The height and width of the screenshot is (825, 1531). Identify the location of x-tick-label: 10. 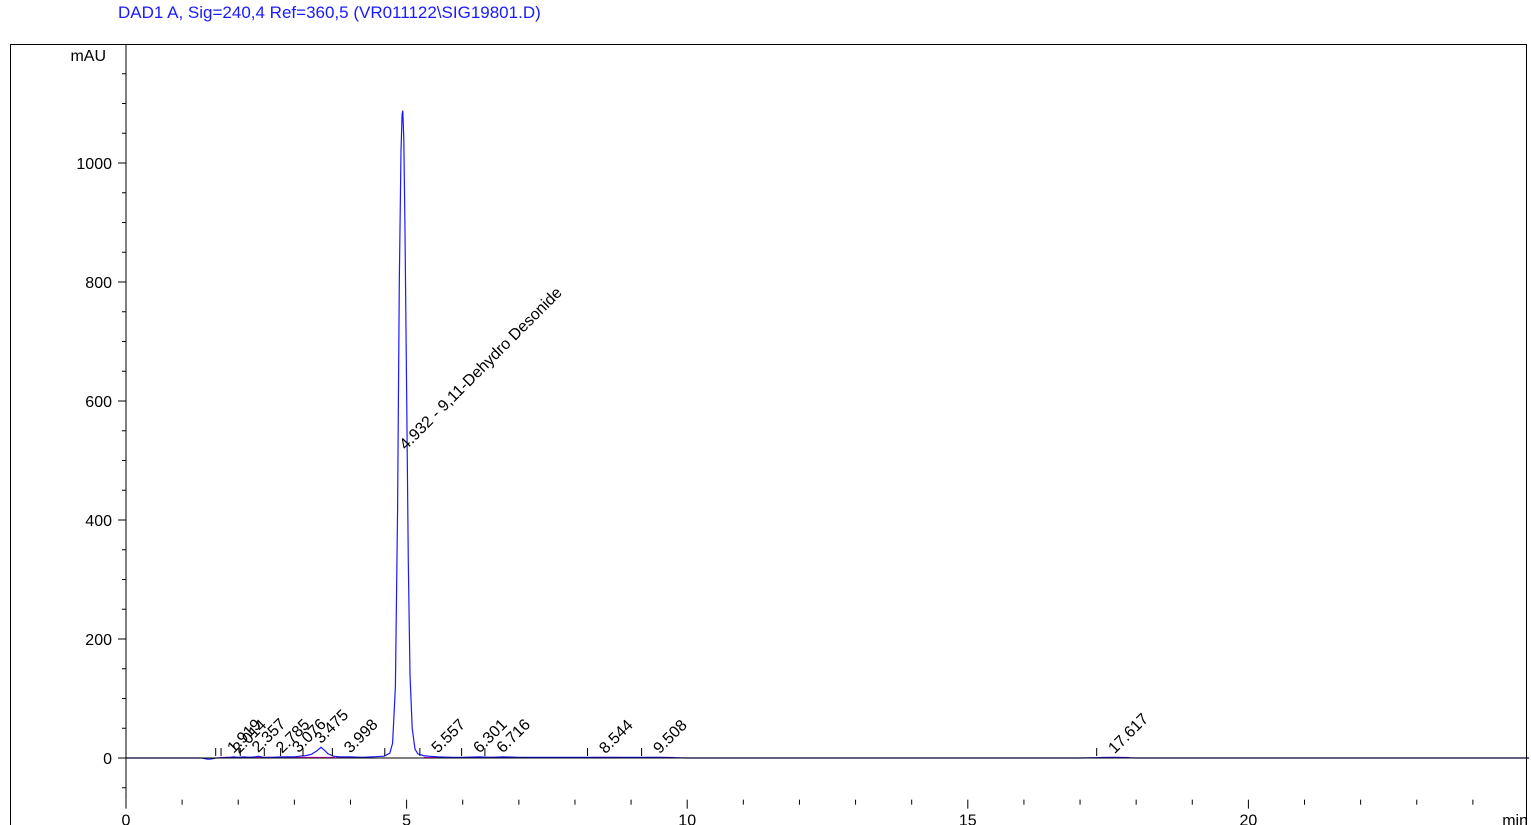
(687, 819).